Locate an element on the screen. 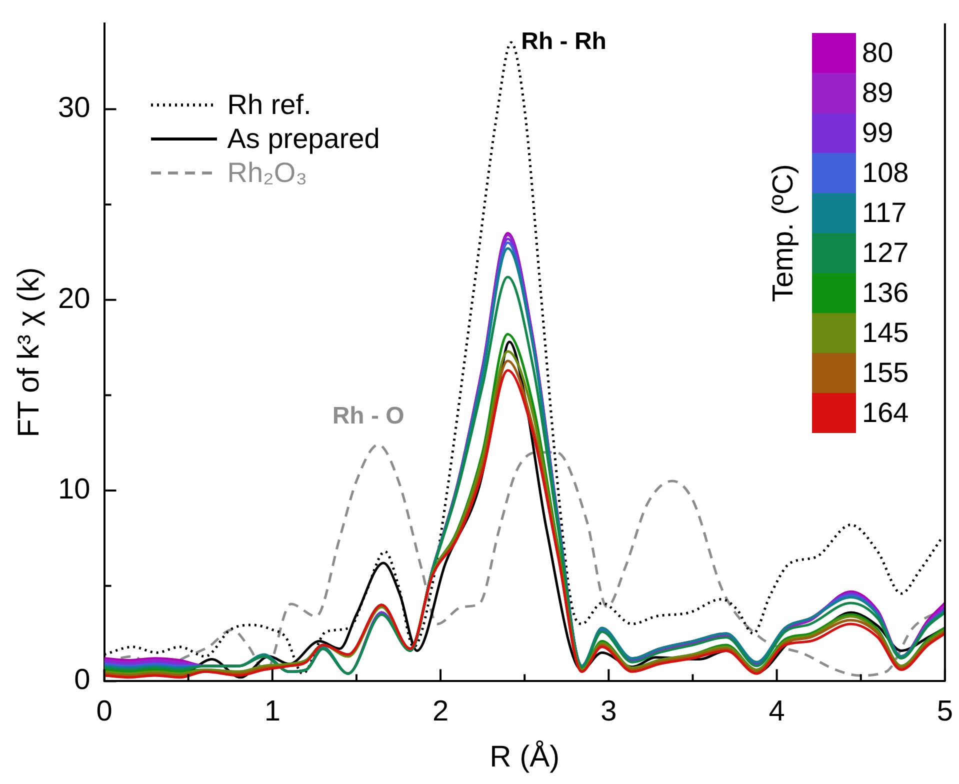 The image size is (959, 784). legend-label: 164 is located at coordinates (885, 413).